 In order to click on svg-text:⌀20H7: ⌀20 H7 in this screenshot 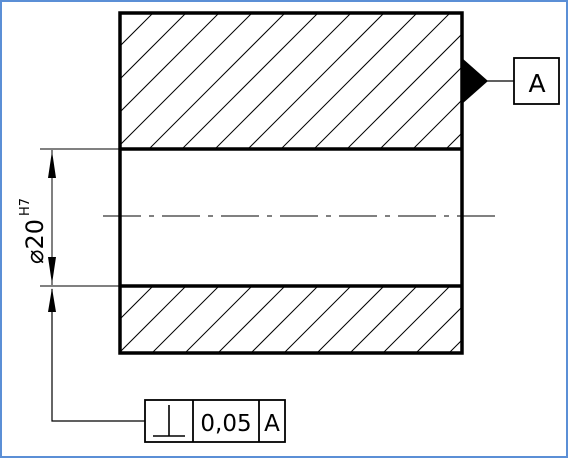, I will do `click(33, 231)`.